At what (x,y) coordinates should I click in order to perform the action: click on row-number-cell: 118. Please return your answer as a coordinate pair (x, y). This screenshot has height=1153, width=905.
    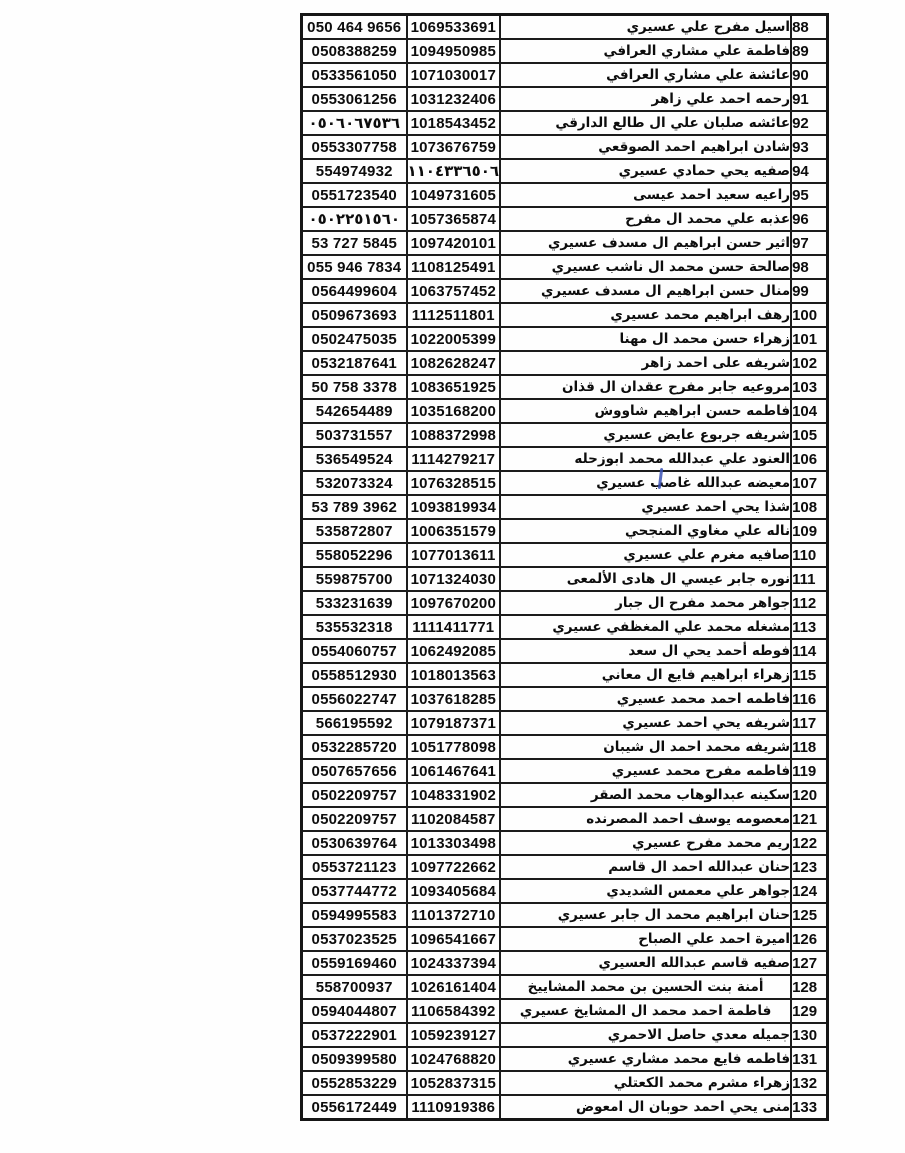
    Looking at the image, I should click on (809, 747).